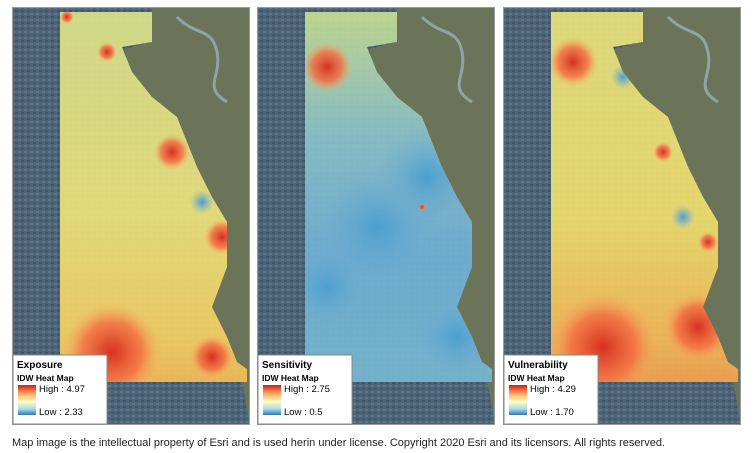  I want to click on legend-low: Low : 0.5, so click(303, 412).